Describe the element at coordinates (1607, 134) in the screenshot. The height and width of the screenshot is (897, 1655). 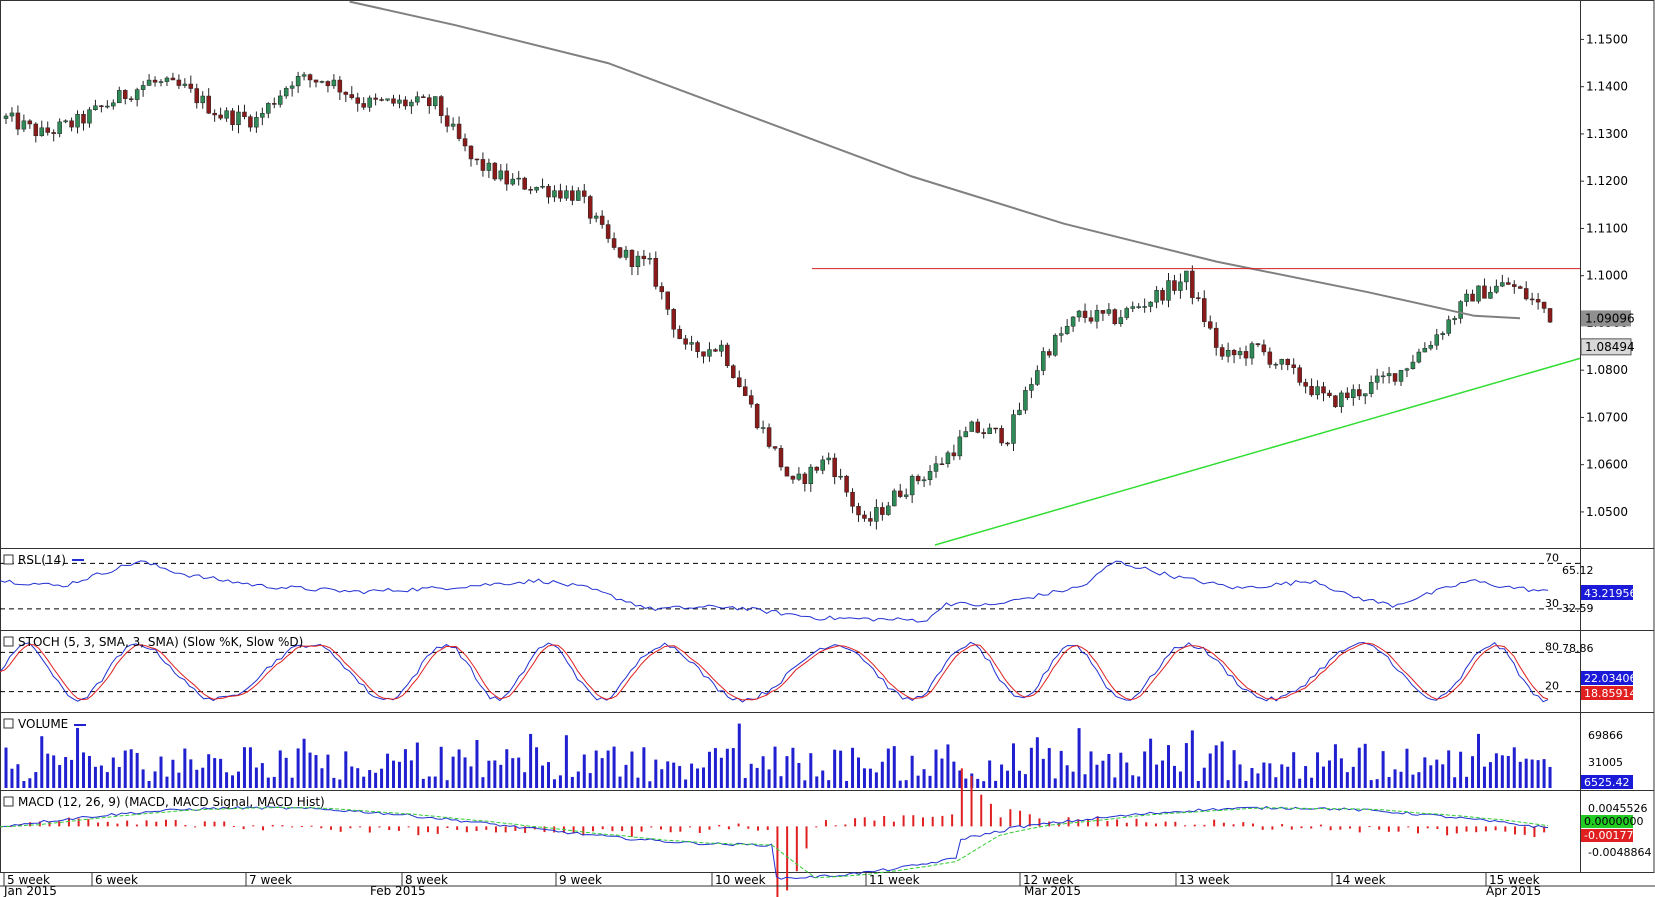
I see `price-tick-label: 1.1300` at that location.